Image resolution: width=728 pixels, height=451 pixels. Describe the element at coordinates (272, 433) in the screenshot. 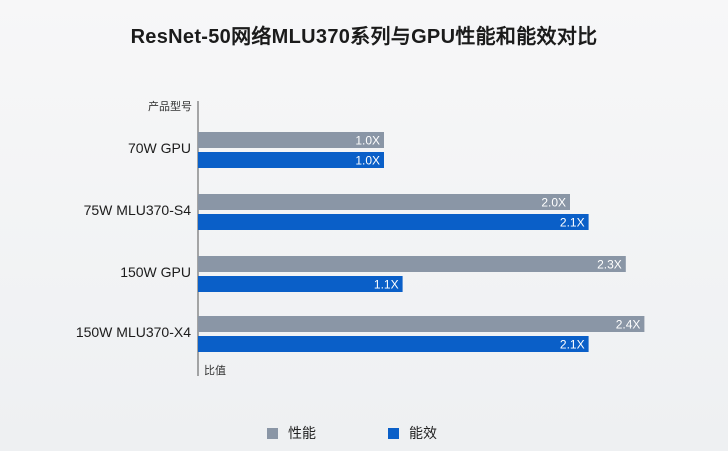

I see `legend-swatch-performance` at that location.